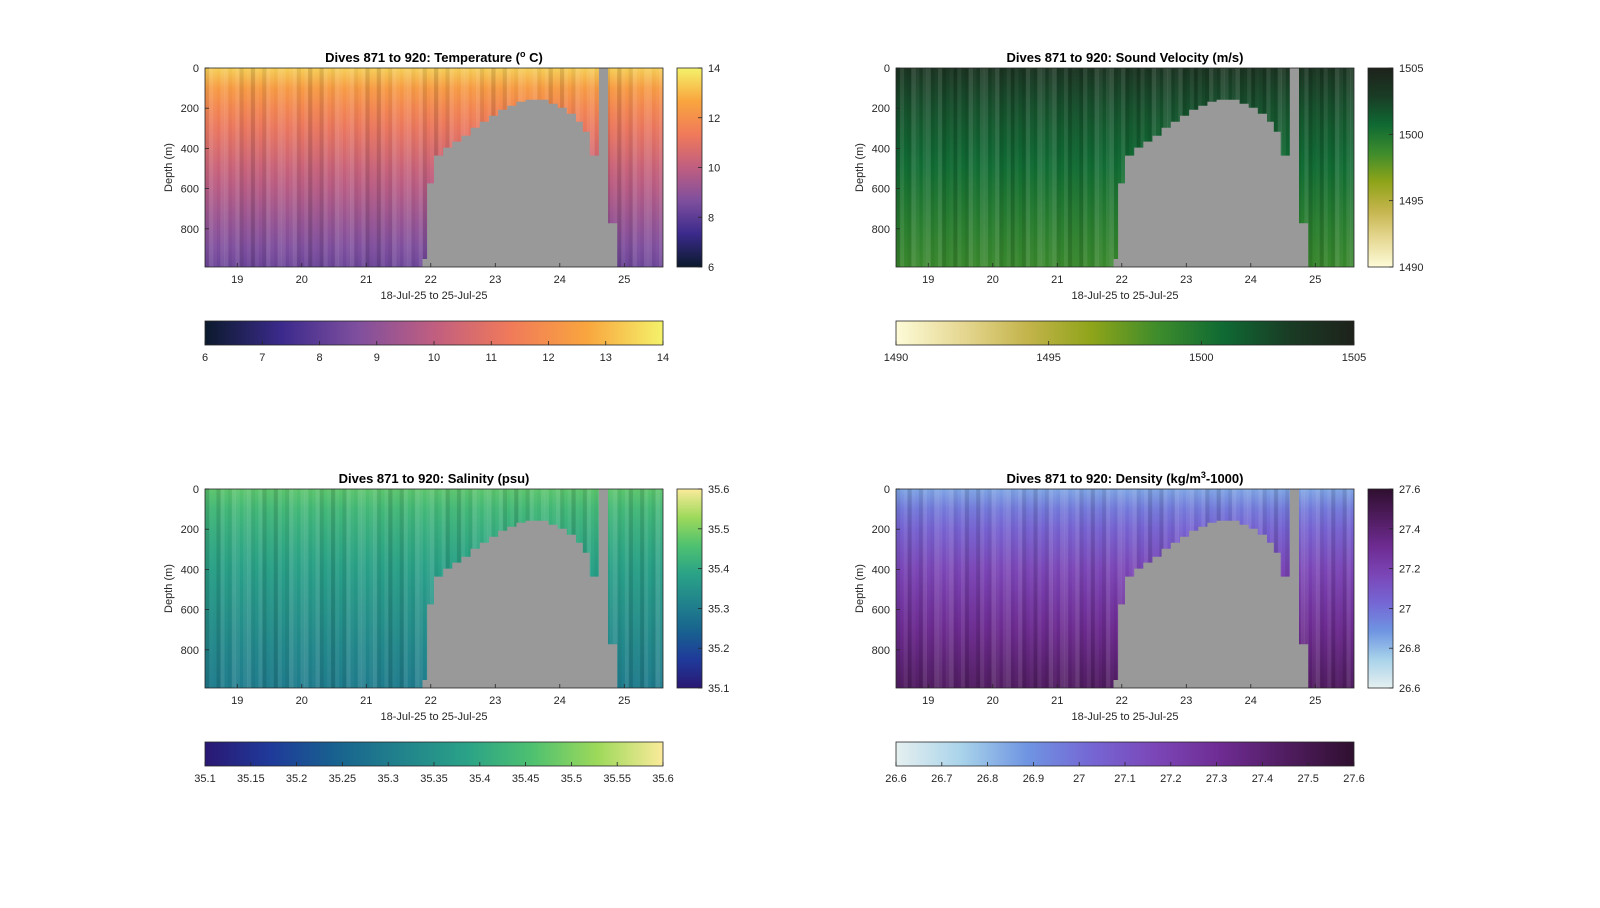 The image size is (1600, 908). I want to click on x-tick-label: 21, so click(366, 280).